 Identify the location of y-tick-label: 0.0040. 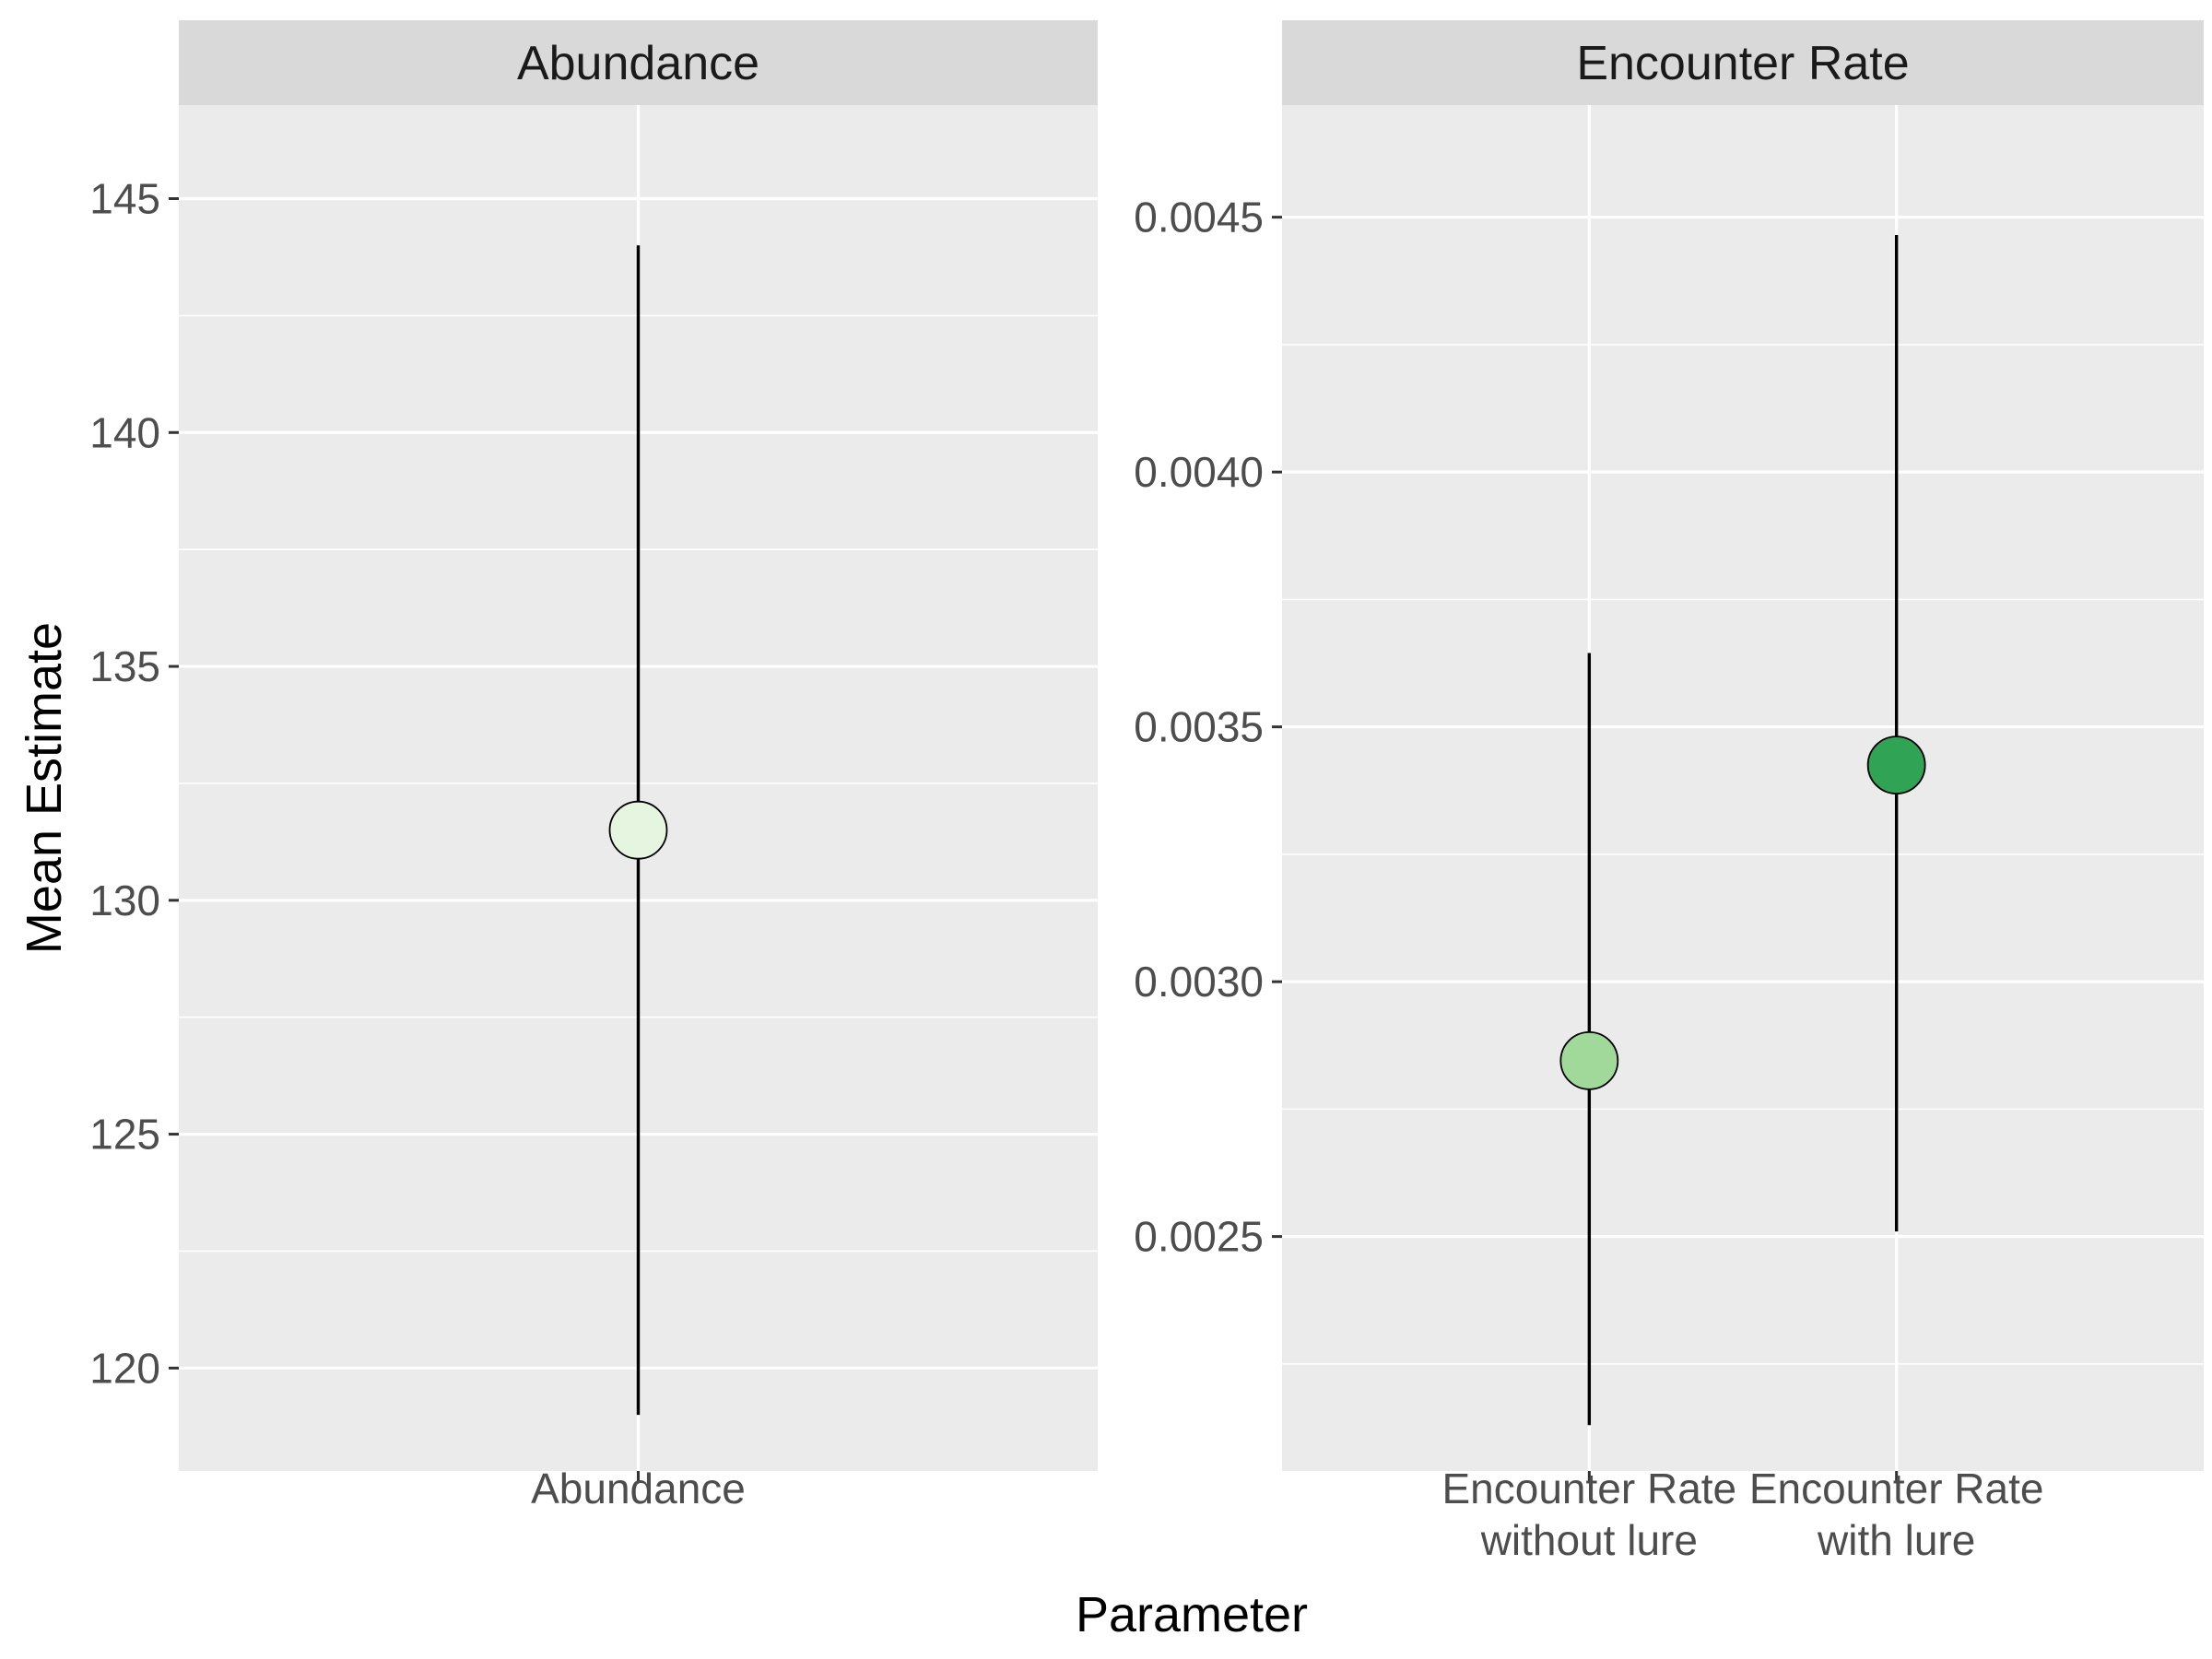
(1199, 472).